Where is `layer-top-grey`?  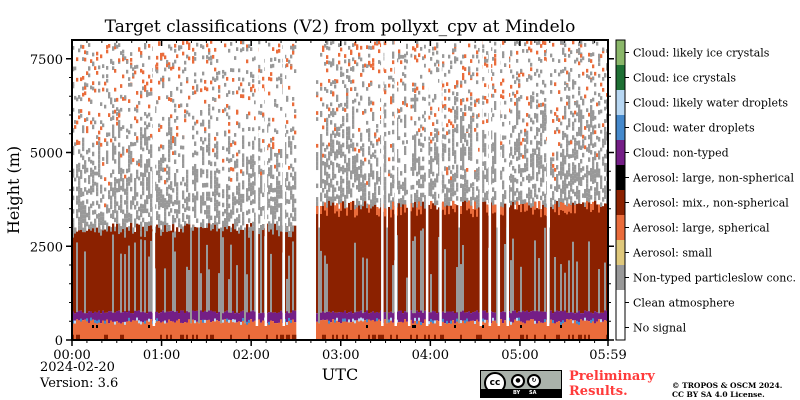
layer-top-grey is located at coordinates (193, 227).